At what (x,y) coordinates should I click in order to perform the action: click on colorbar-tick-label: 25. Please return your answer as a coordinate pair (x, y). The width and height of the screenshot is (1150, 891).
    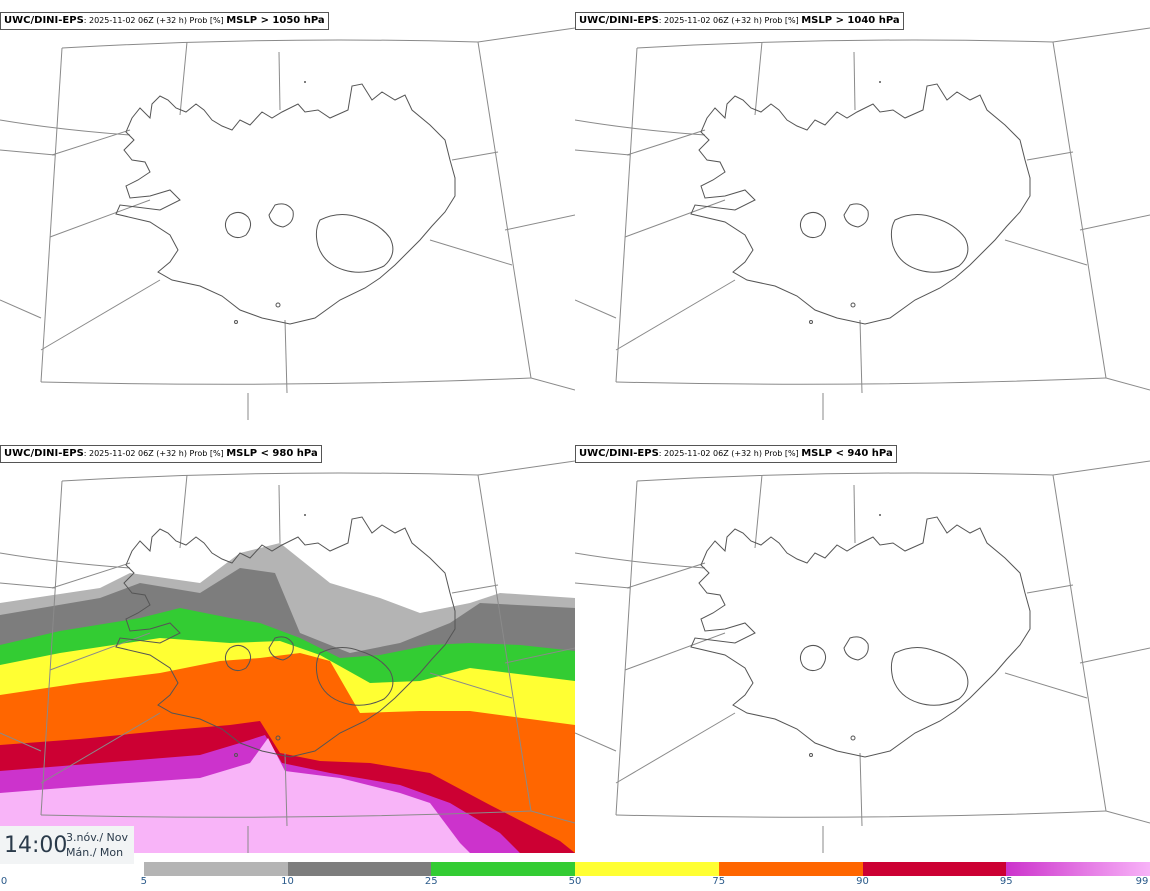
    Looking at the image, I should click on (431, 881).